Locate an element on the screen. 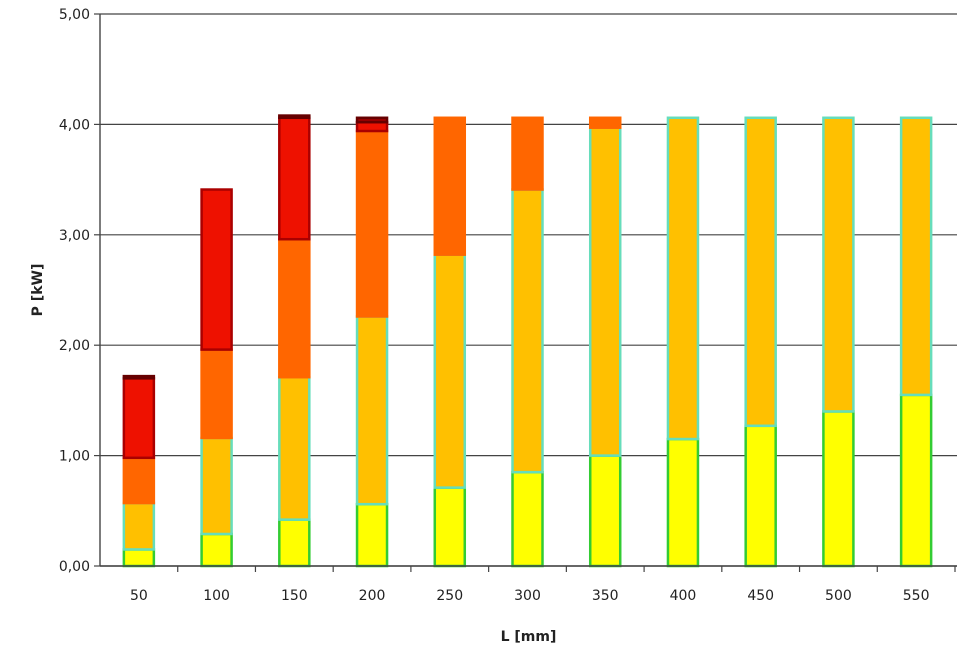  y-axis-label: P [kW] is located at coordinates (38, 290).